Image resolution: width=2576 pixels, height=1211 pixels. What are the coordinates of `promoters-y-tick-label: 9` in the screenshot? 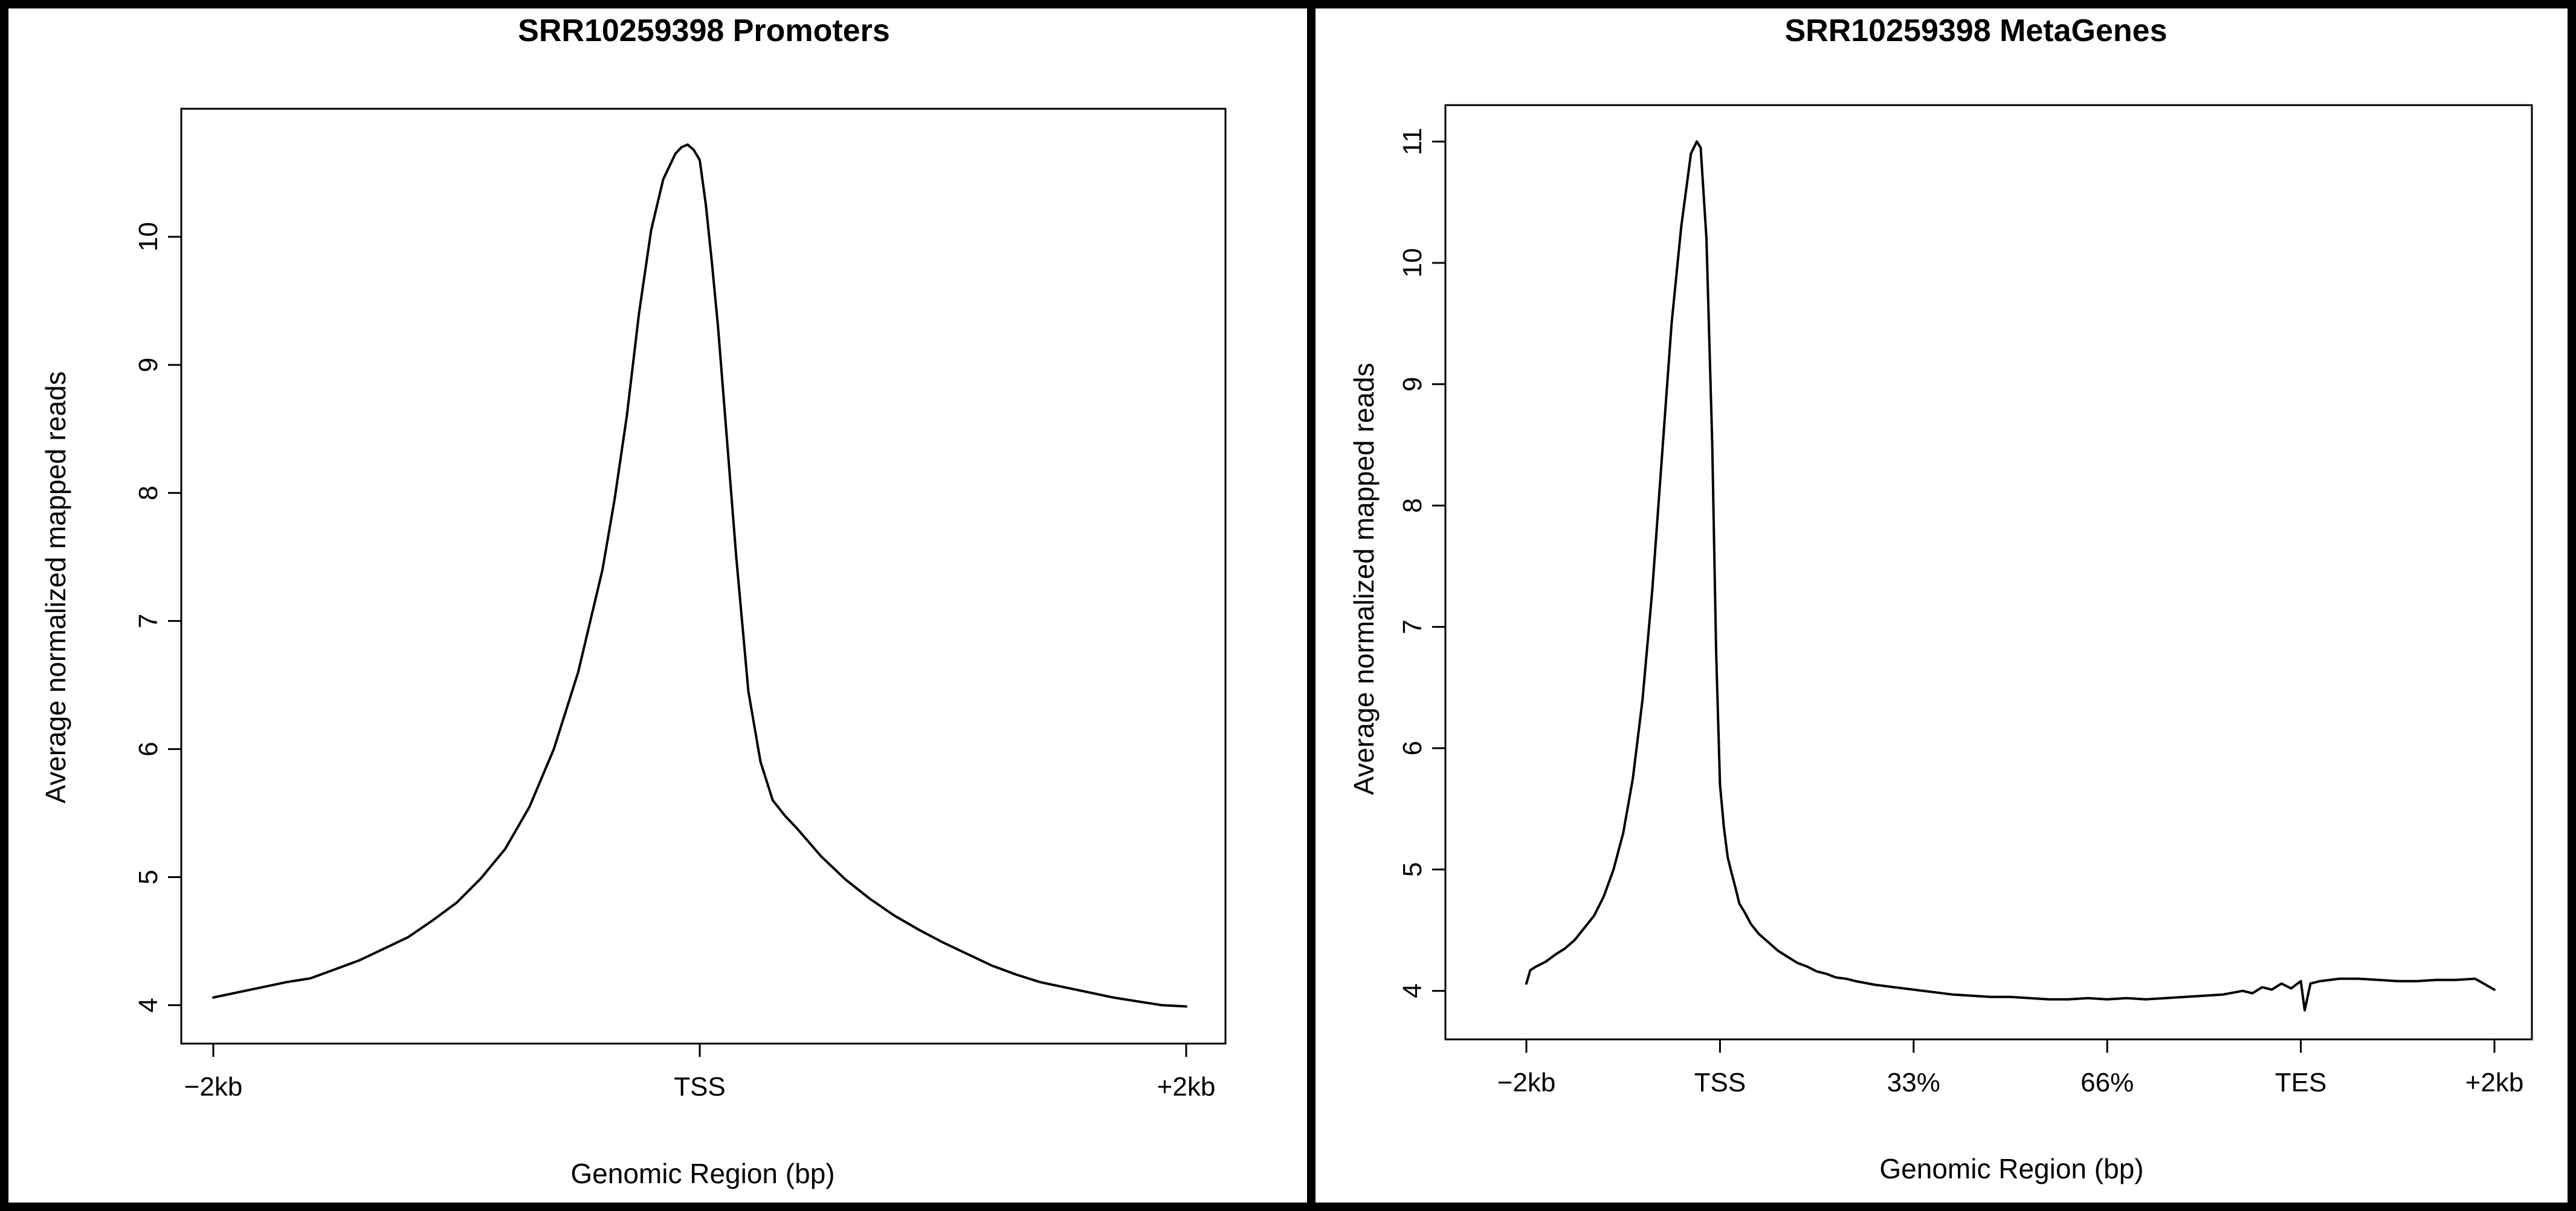 It's located at (149, 365).